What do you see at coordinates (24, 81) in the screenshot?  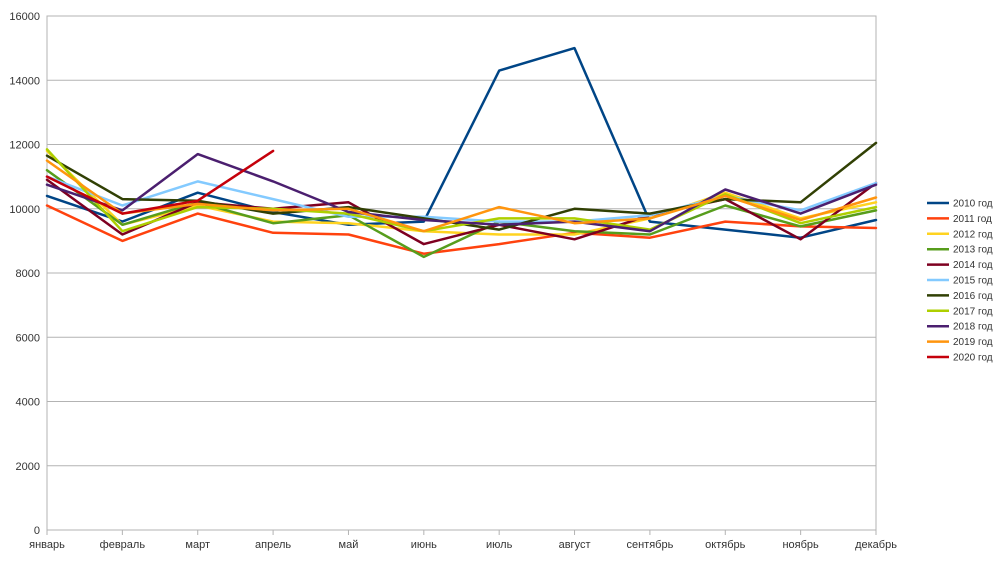 I see `y-tick-label: 14000` at bounding box center [24, 81].